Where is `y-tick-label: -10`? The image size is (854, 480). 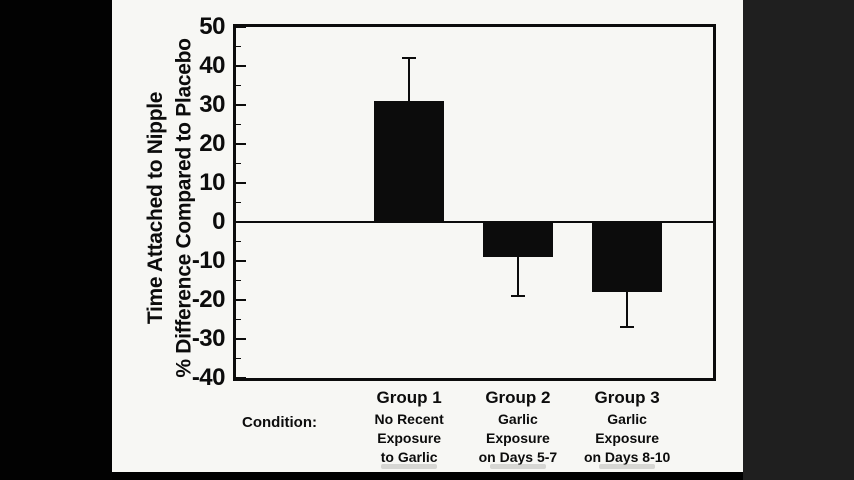
y-tick-label: -10 is located at coordinates (208, 260).